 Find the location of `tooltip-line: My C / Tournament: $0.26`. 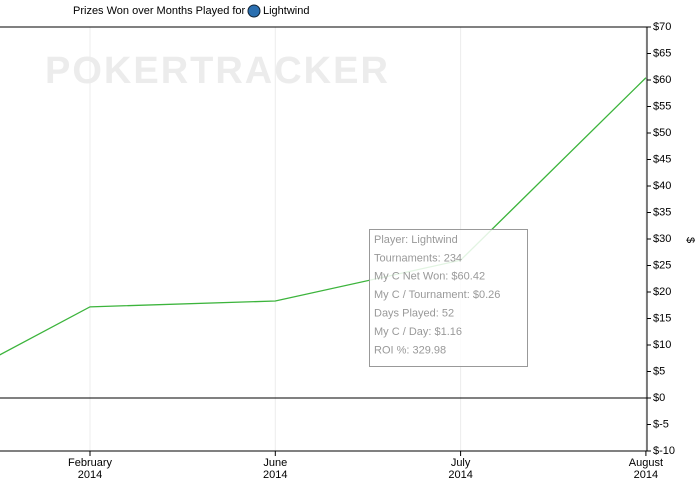

tooltip-line: My C / Tournament: $0.26 is located at coordinates (437, 295).